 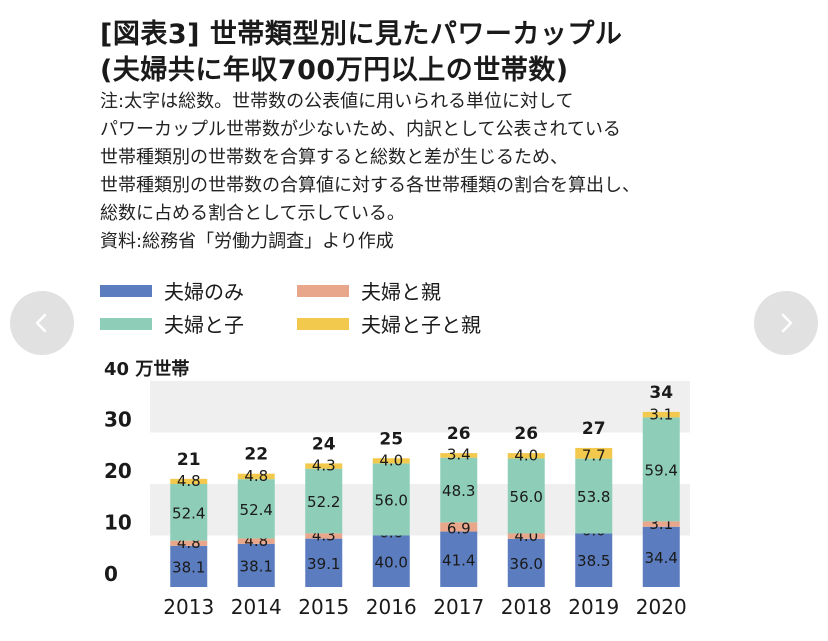 What do you see at coordinates (370, 185) in the screenshot?
I see `note-line: 世帯種類別の世帯数の合算値に対する各世帯種類の割合を算出し、` at bounding box center [370, 185].